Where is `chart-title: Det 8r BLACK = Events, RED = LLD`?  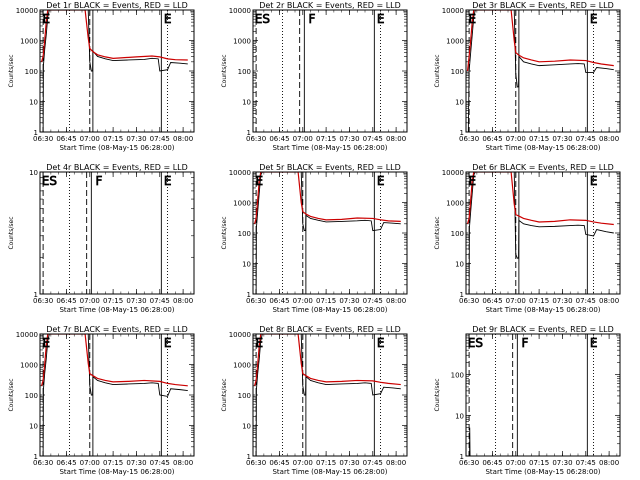
chart-title: Det 8r BLACK = Events, RED = LLD is located at coordinates (330, 329).